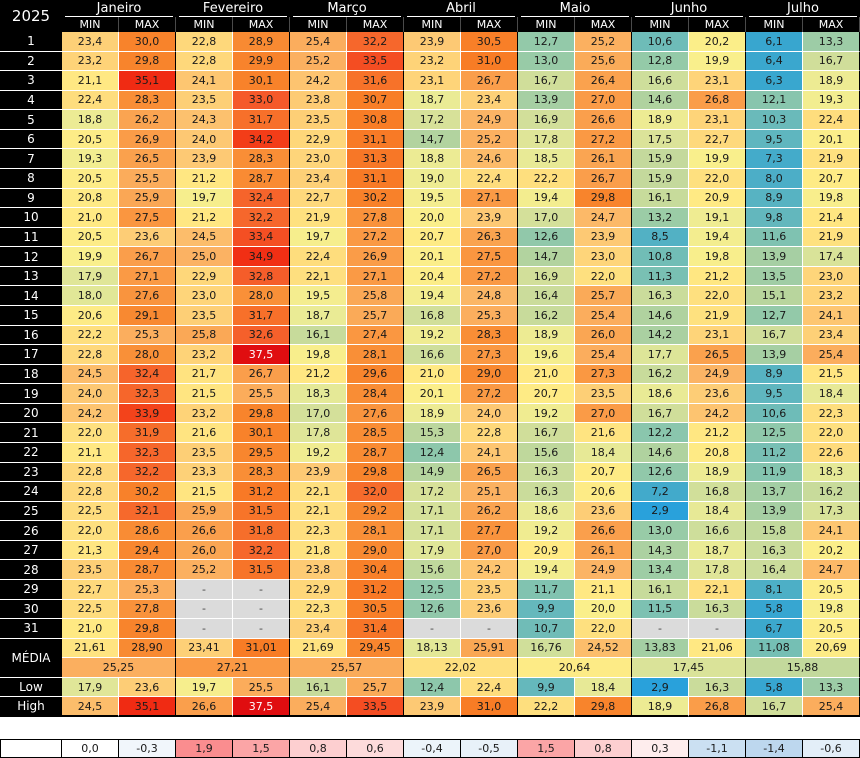 This screenshot has height=758, width=860. What do you see at coordinates (603, 648) in the screenshot?
I see `media-cell: 24,52` at bounding box center [603, 648].